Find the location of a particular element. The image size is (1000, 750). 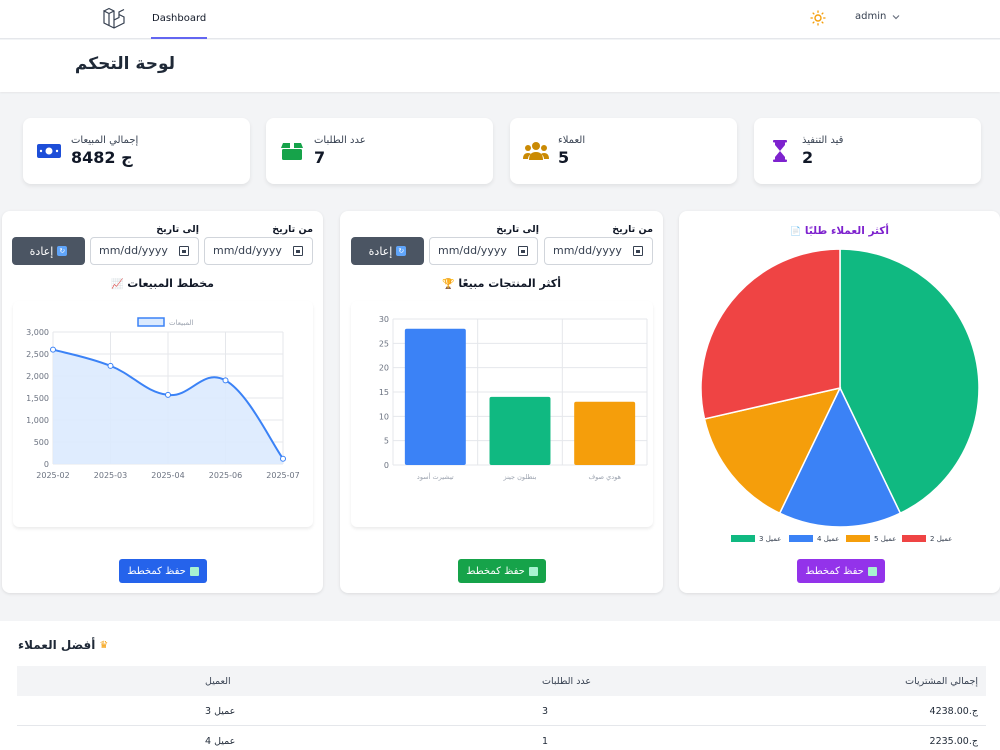

stat-label: العملاء is located at coordinates (572, 140).